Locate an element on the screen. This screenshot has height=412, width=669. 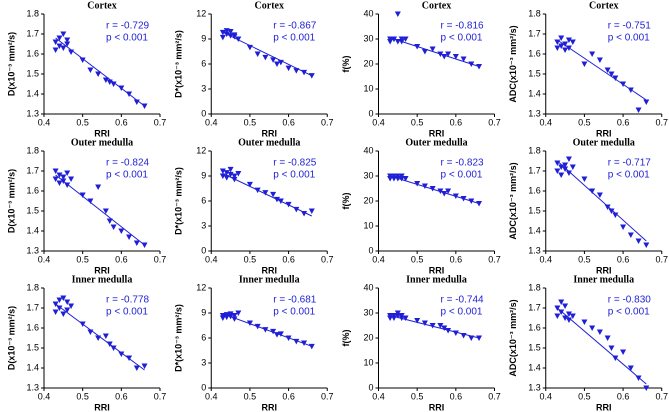
annotation: r = -0.824 is located at coordinates (128, 163).